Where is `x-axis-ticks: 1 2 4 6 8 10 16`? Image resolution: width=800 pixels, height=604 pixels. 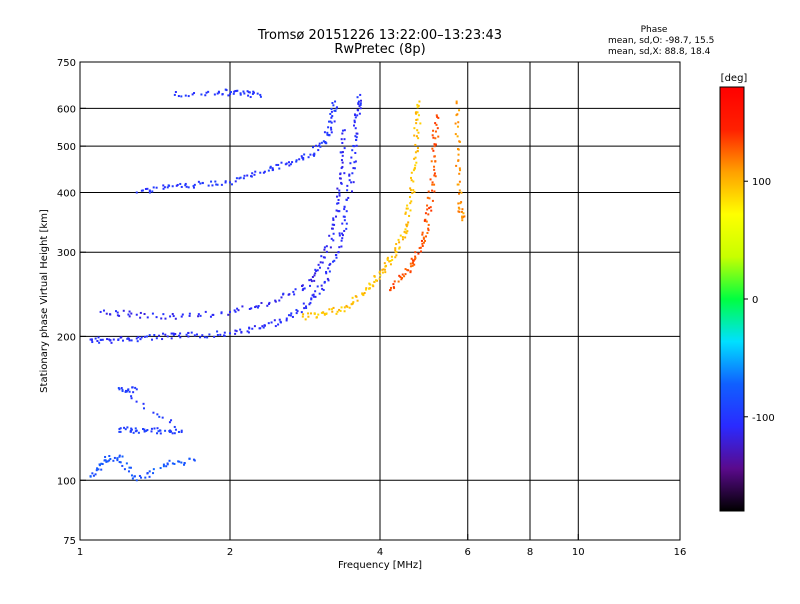 x-axis-ticks: 1 2 4 6 8 10 16 is located at coordinates (381, 546).